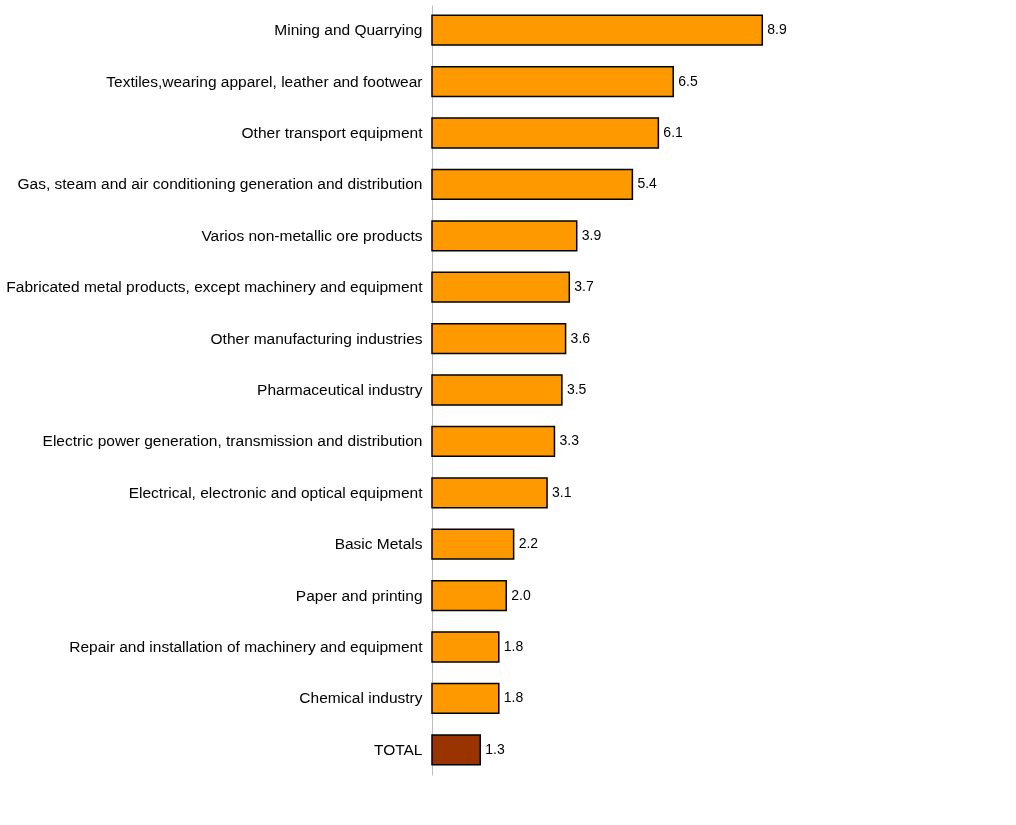 This screenshot has height=825, width=1016. I want to click on data-label: 3.3, so click(569, 440).